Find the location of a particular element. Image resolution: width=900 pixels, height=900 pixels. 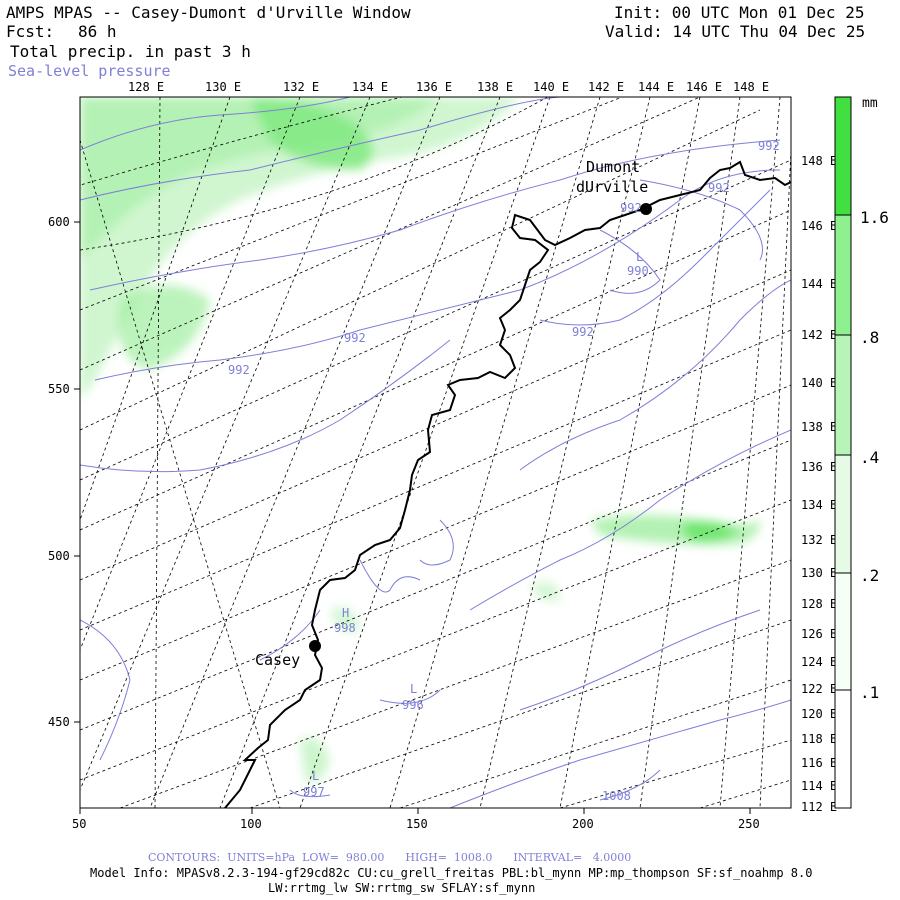

colorbar-level: .4 is located at coordinates (869, 457).